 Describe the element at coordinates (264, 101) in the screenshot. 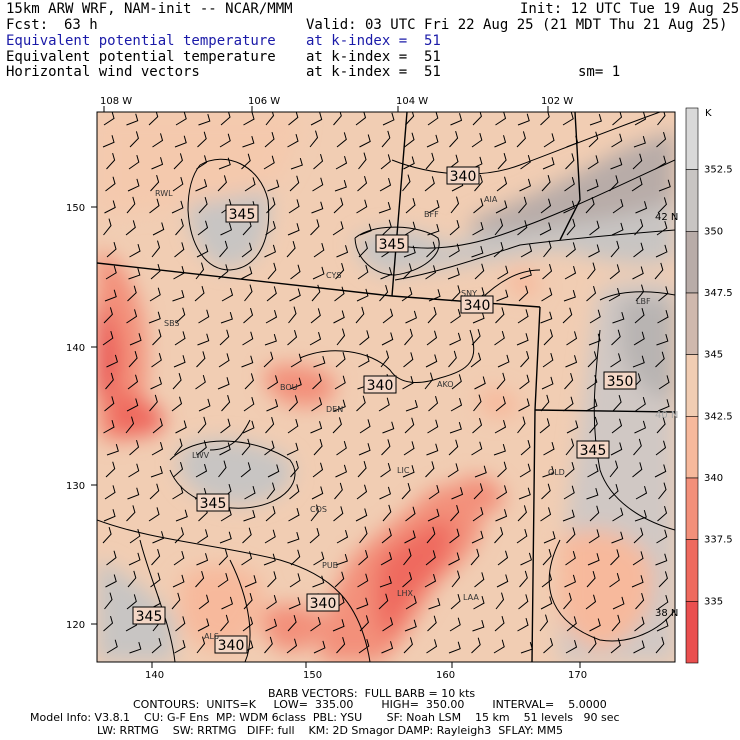

I see `top-lon-label: 106 W` at that location.